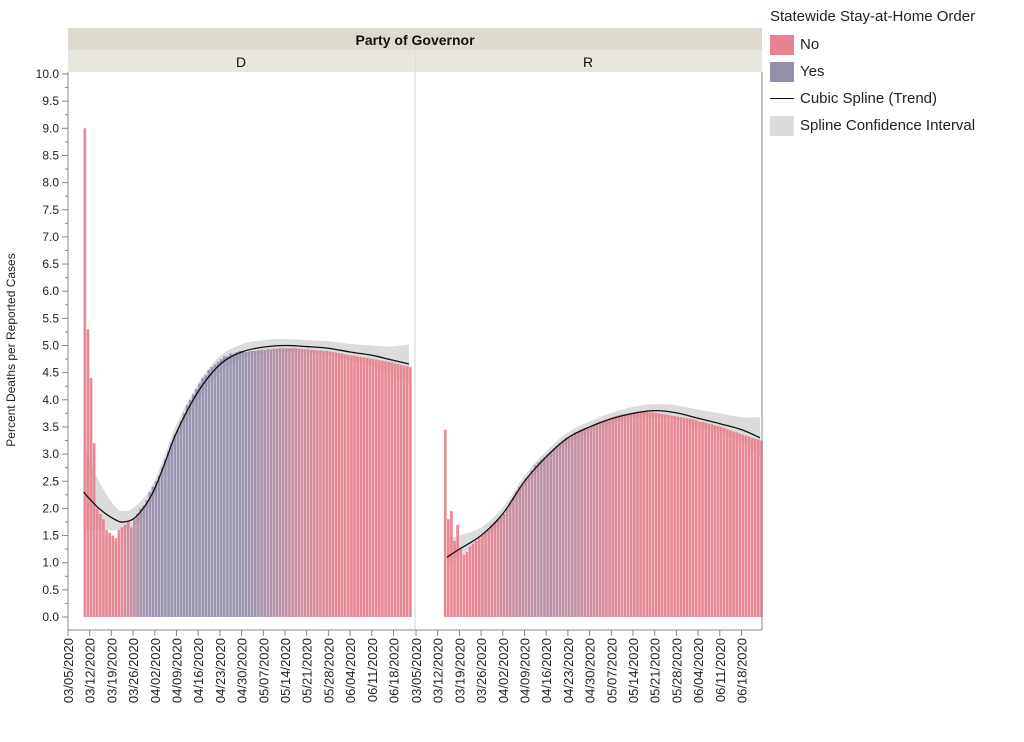  What do you see at coordinates (872, 44) in the screenshot?
I see `legend-item-no: No` at bounding box center [872, 44].